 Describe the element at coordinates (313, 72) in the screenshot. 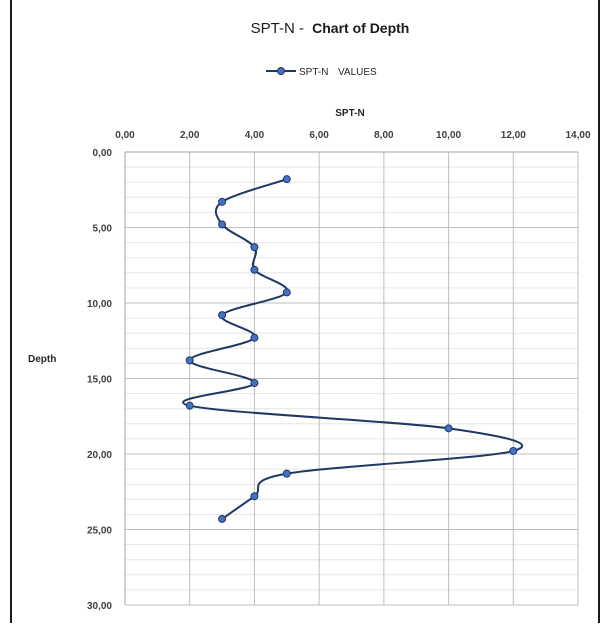

I see `legend-series-label: SPT-N` at that location.